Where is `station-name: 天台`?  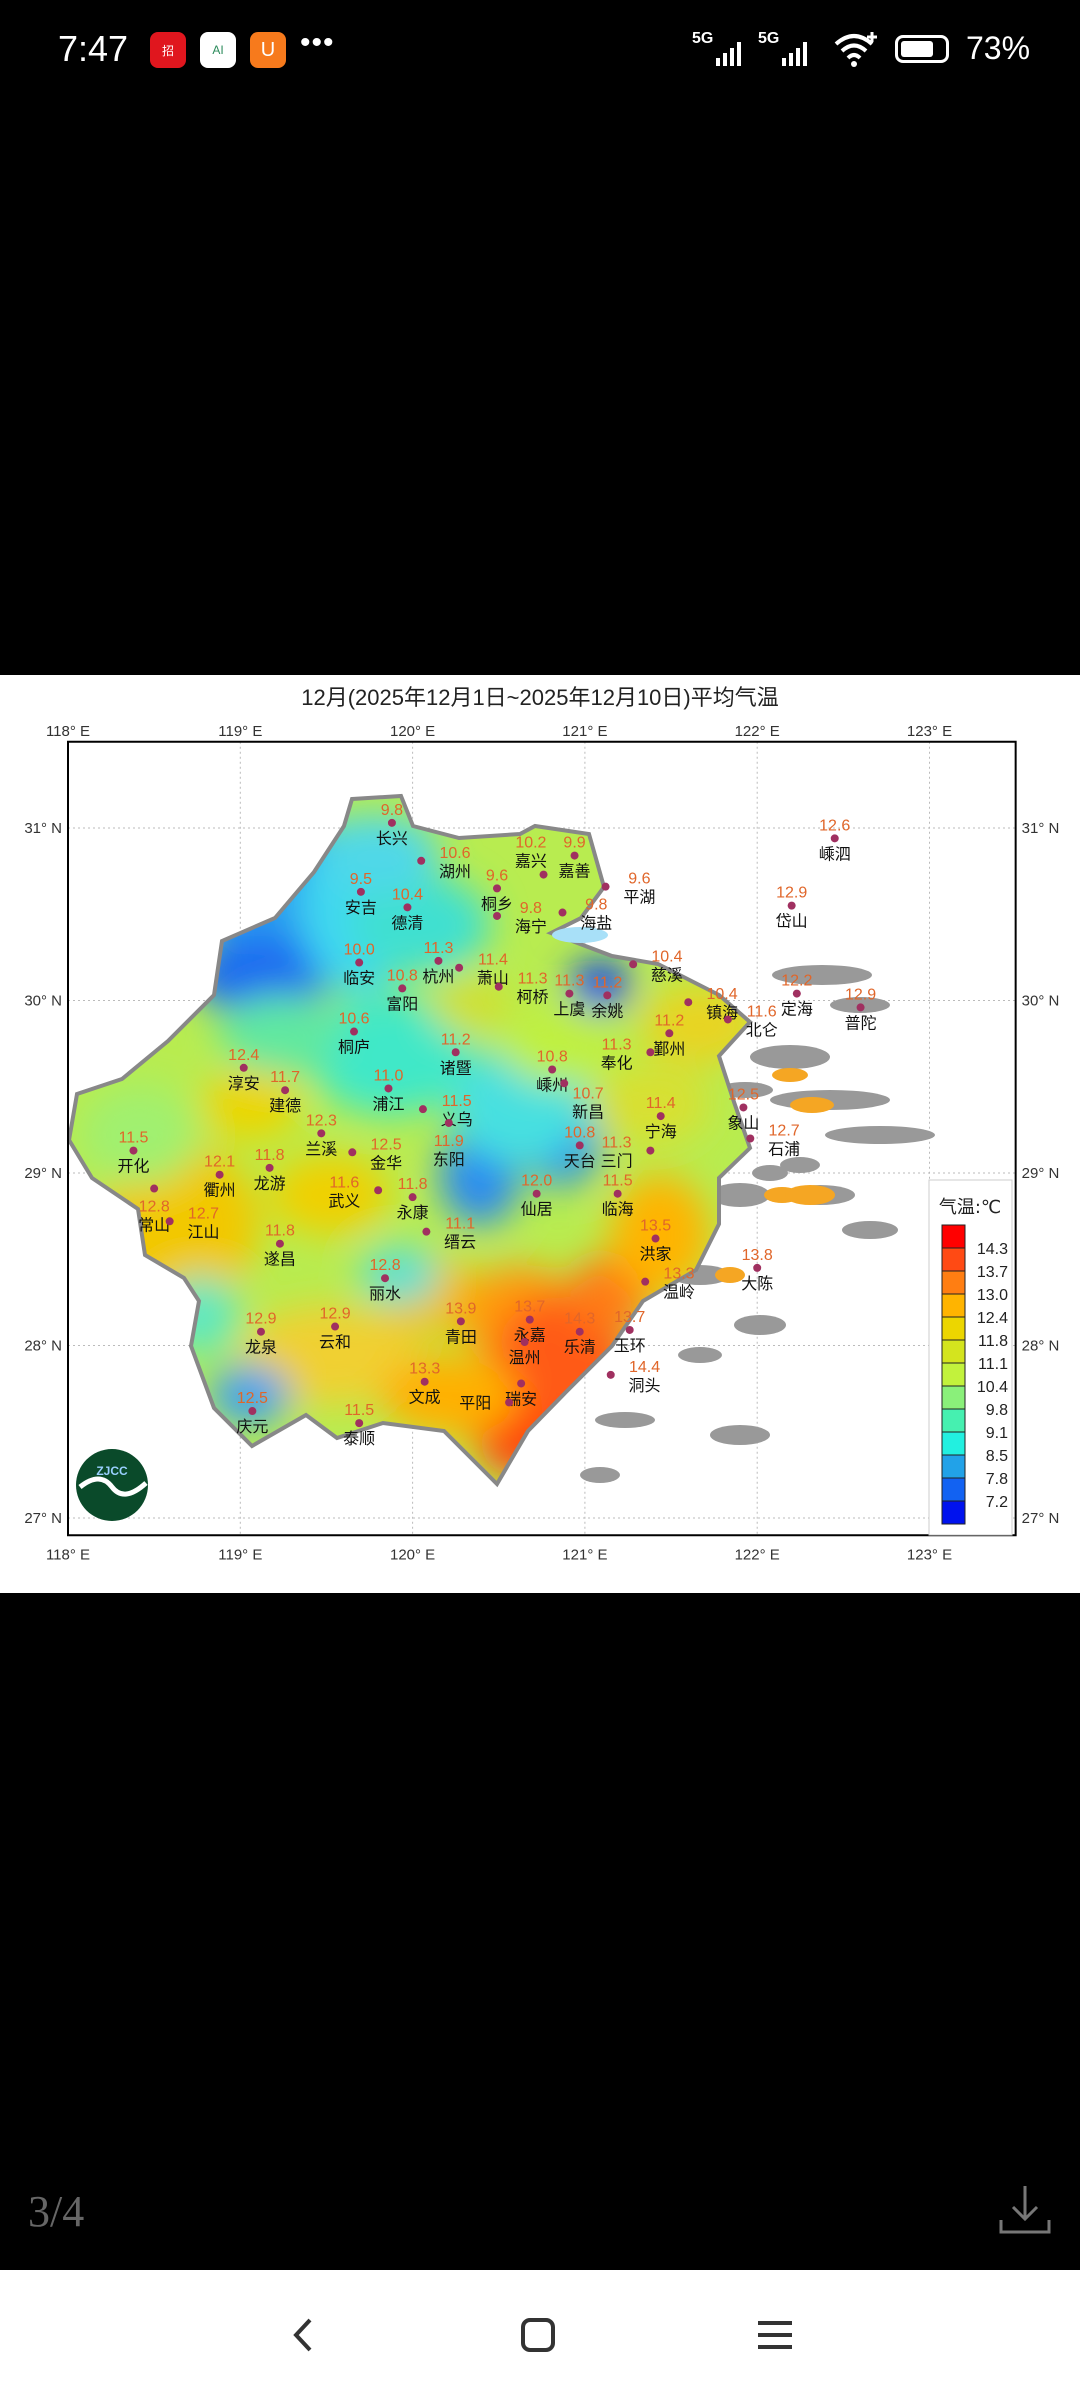 station-name: 天台 is located at coordinates (580, 1160).